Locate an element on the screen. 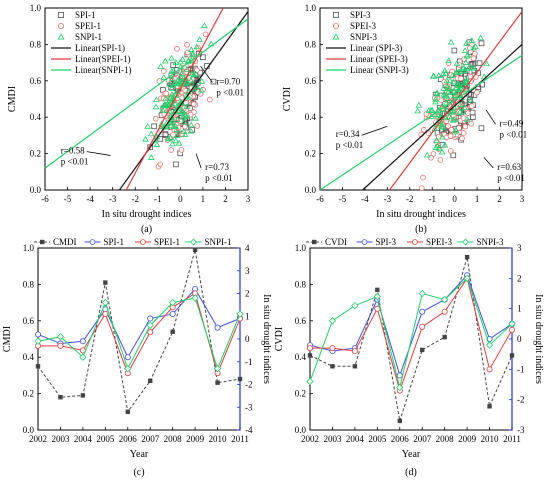  y-tick-label: 0.8 is located at coordinates (29, 284).